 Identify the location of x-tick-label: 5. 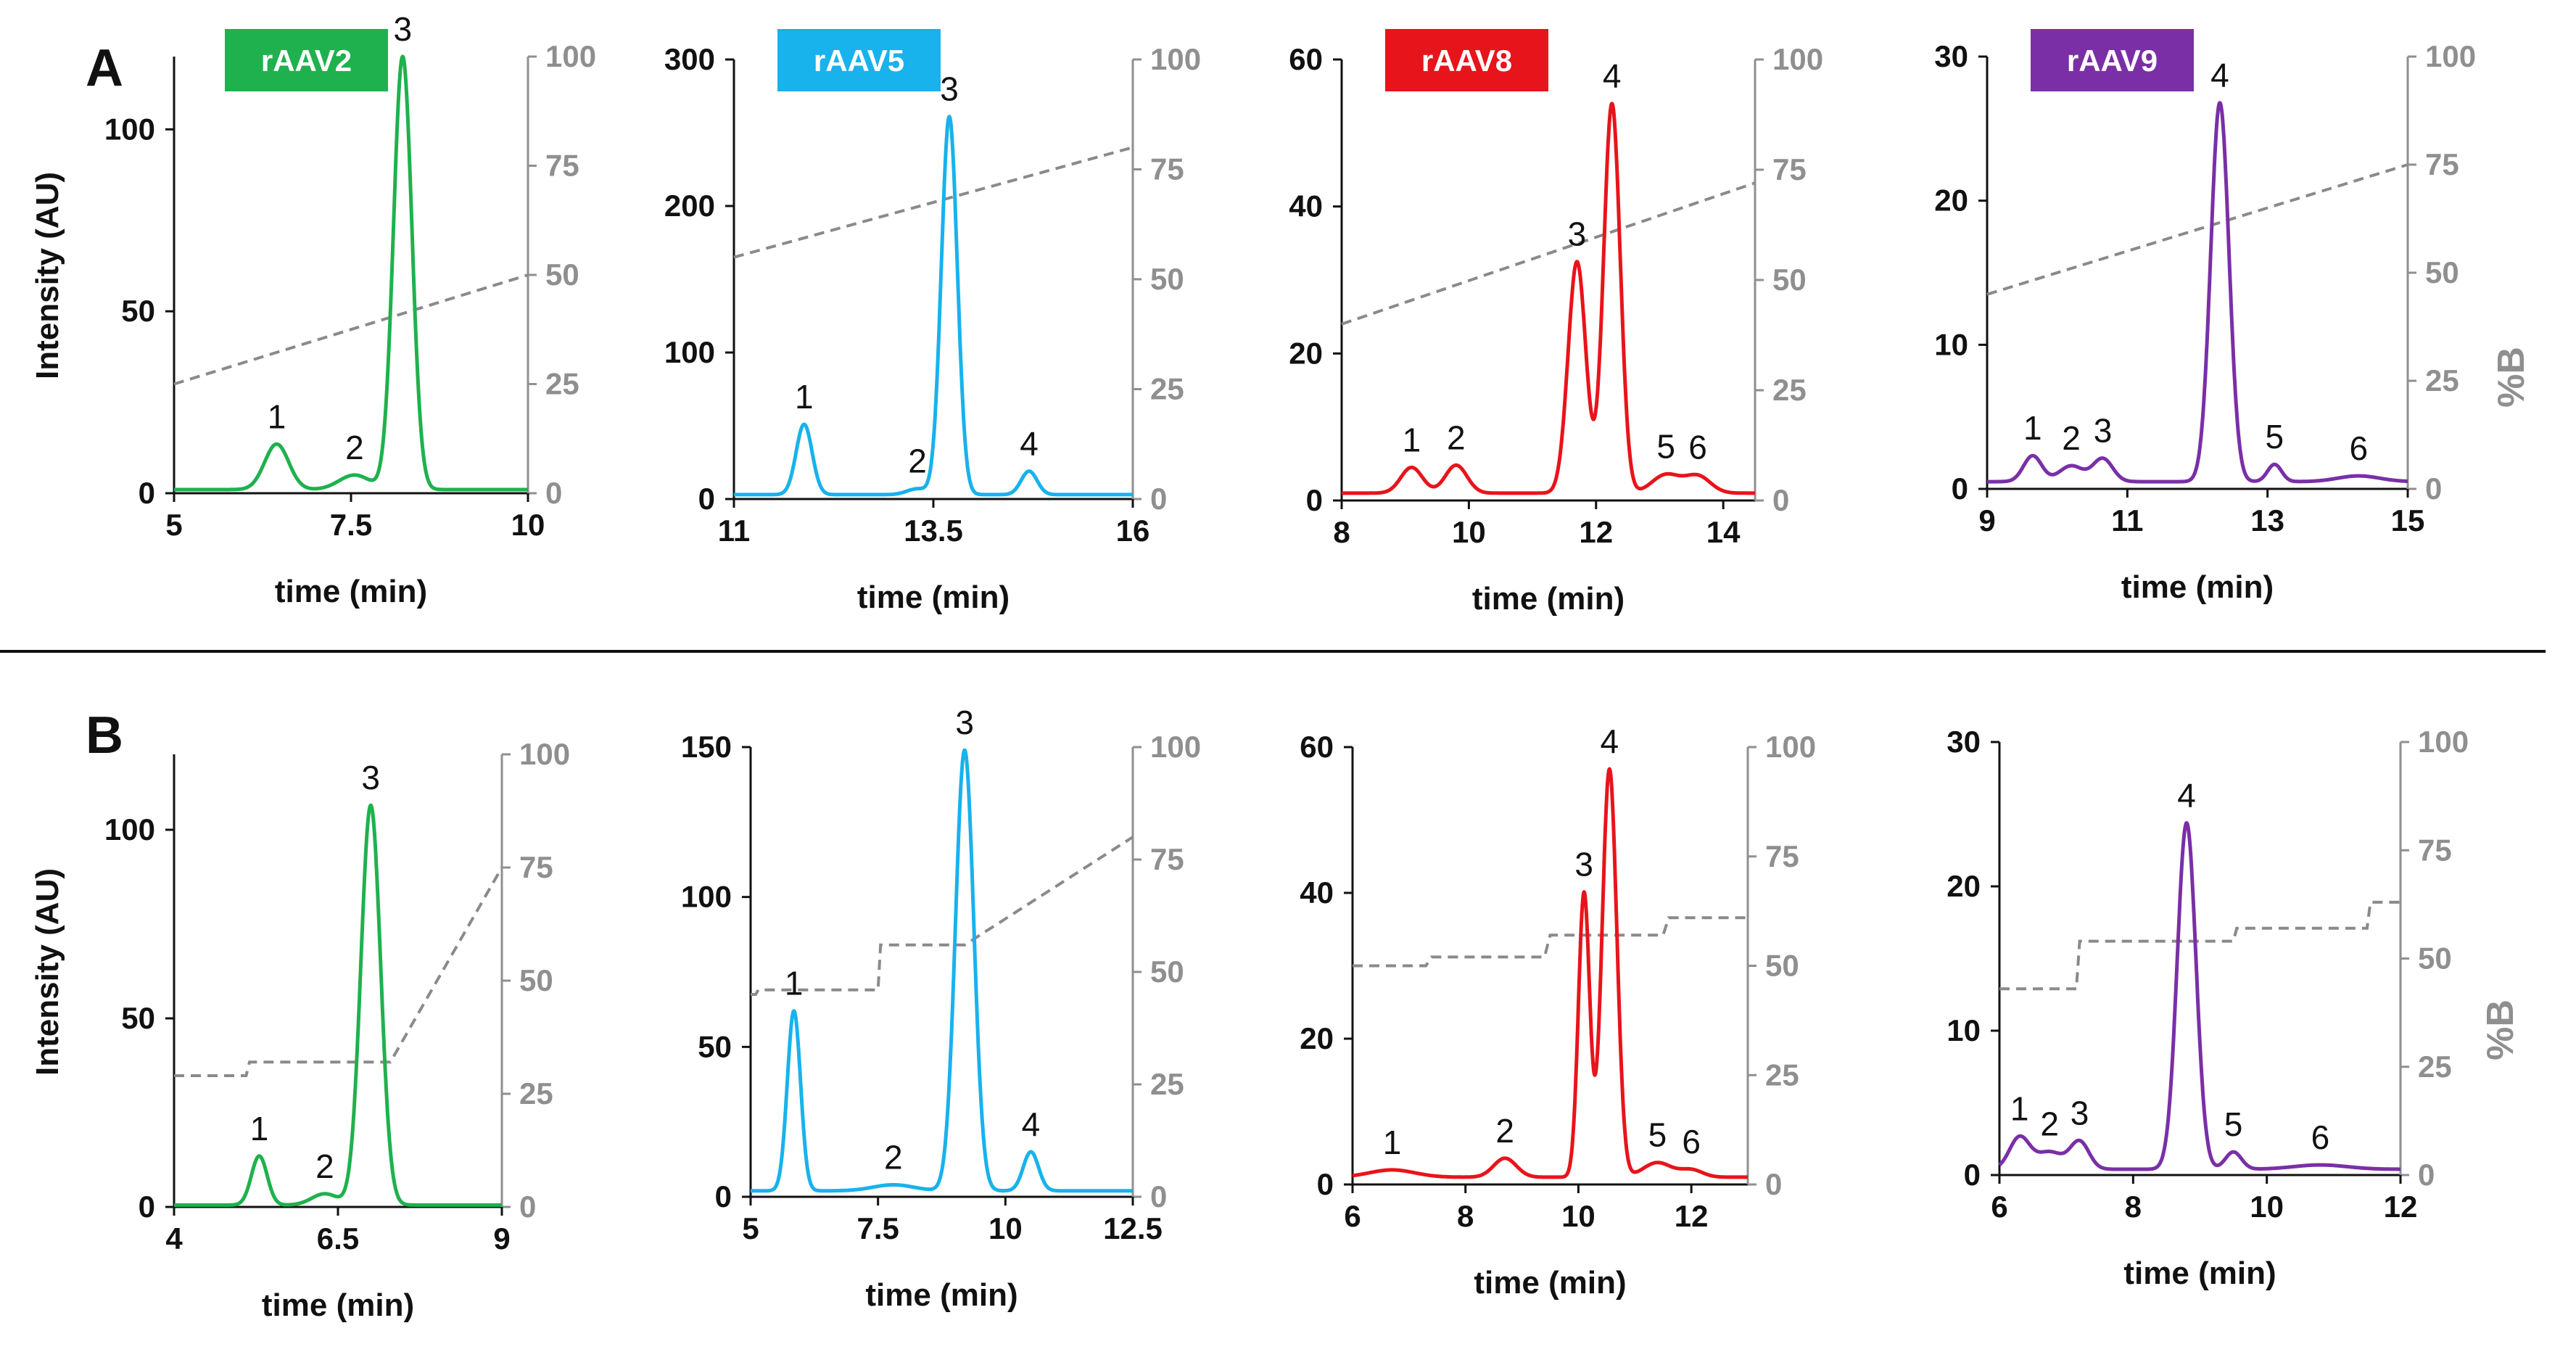
(173, 525).